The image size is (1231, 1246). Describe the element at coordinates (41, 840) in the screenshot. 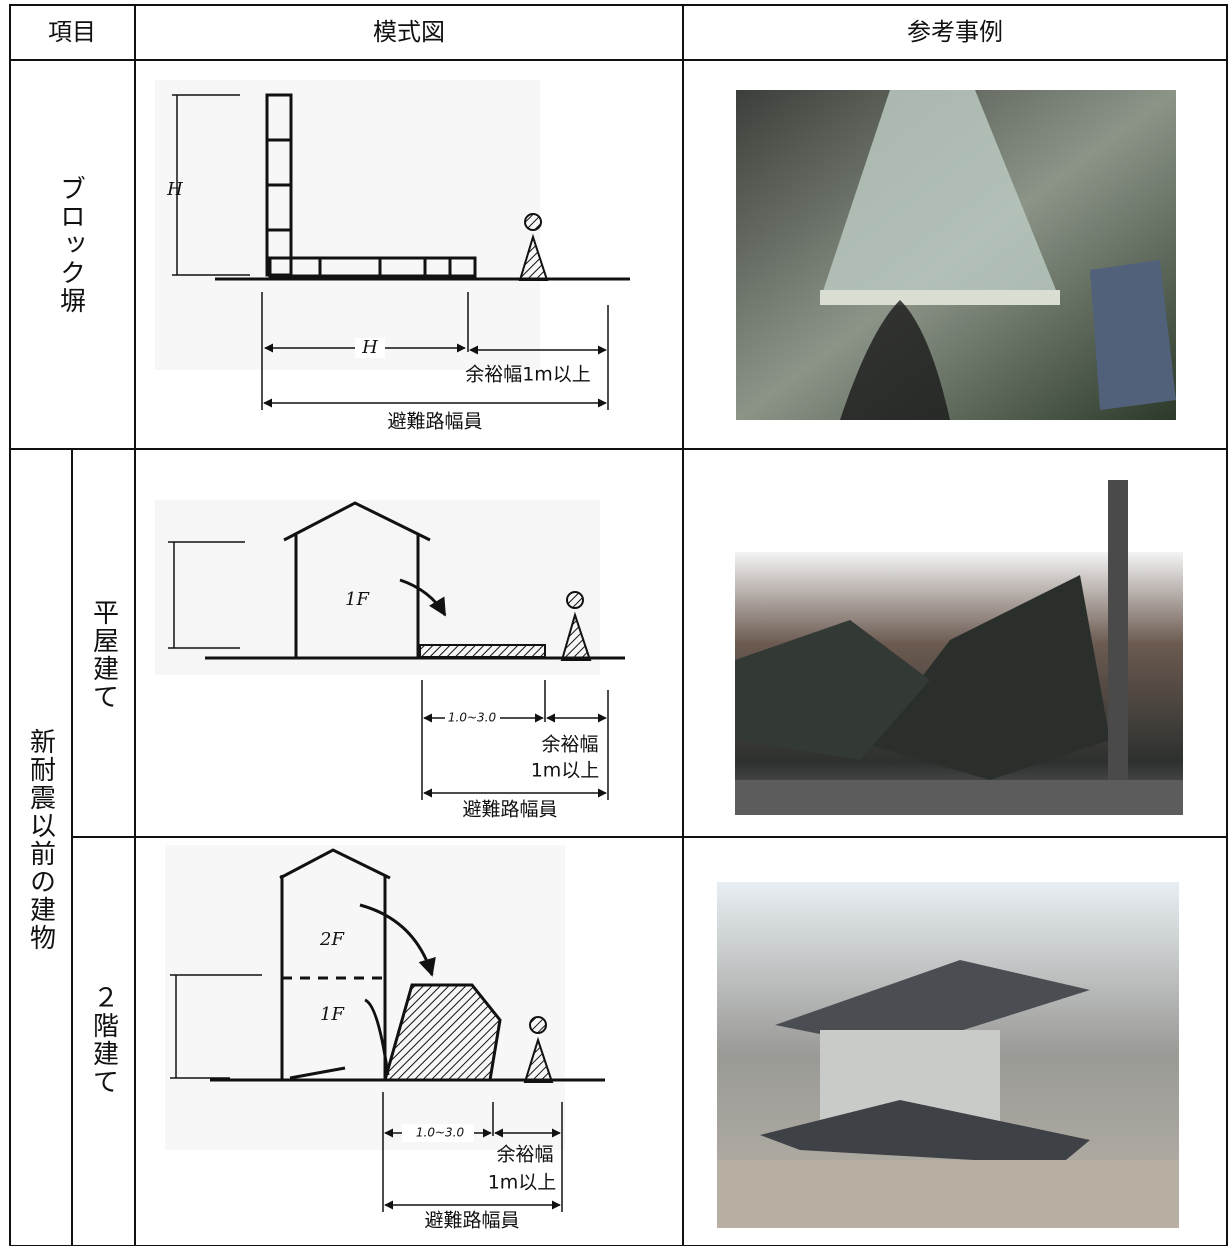

I see `group-label: 新耐震以前の建物` at that location.